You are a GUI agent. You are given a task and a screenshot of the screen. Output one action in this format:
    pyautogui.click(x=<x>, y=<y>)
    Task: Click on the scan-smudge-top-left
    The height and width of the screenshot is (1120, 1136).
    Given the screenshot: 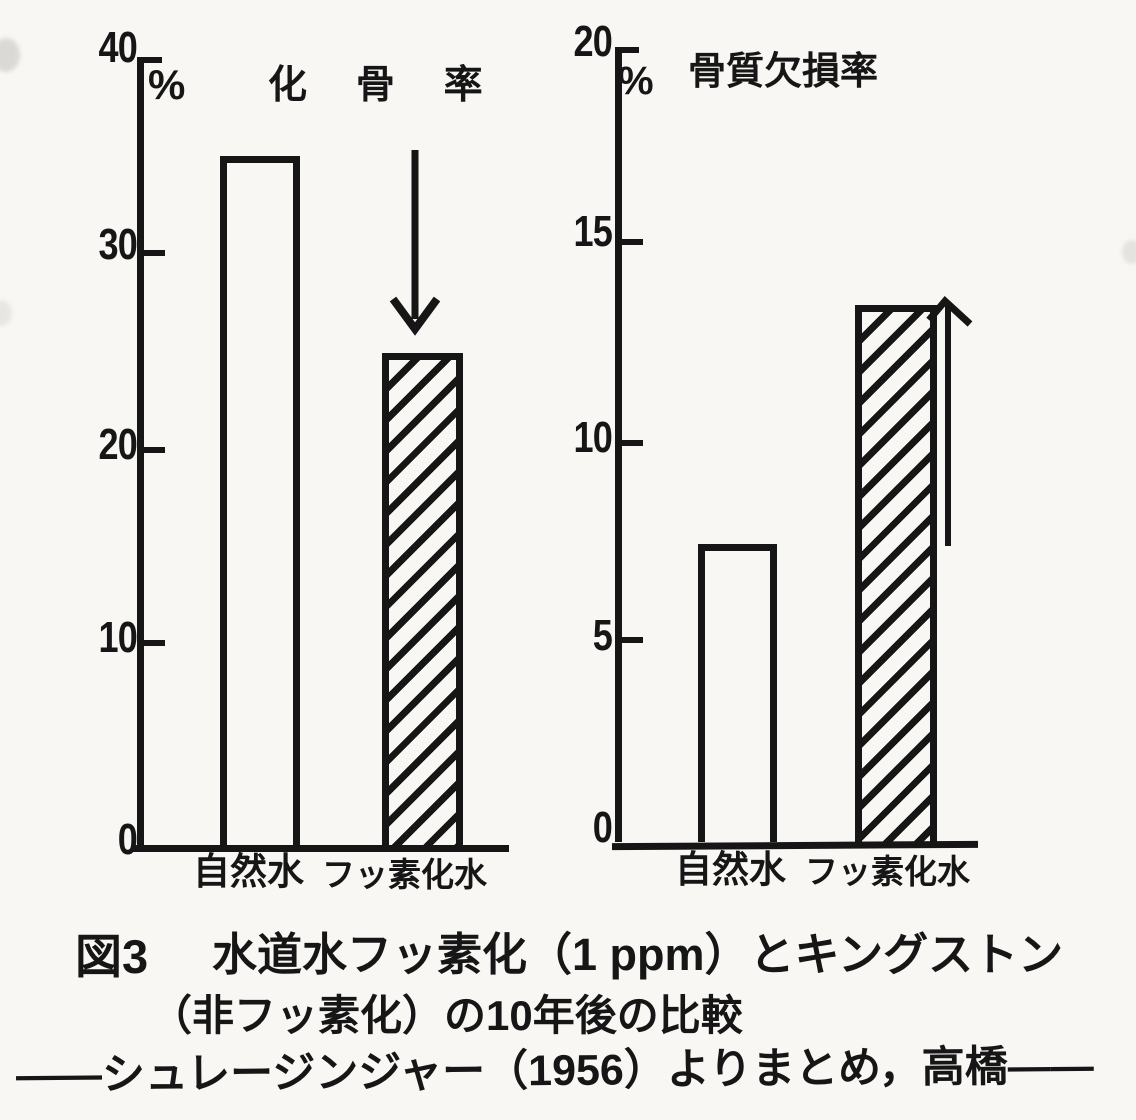 What is the action you would take?
    pyautogui.click(x=10, y=55)
    